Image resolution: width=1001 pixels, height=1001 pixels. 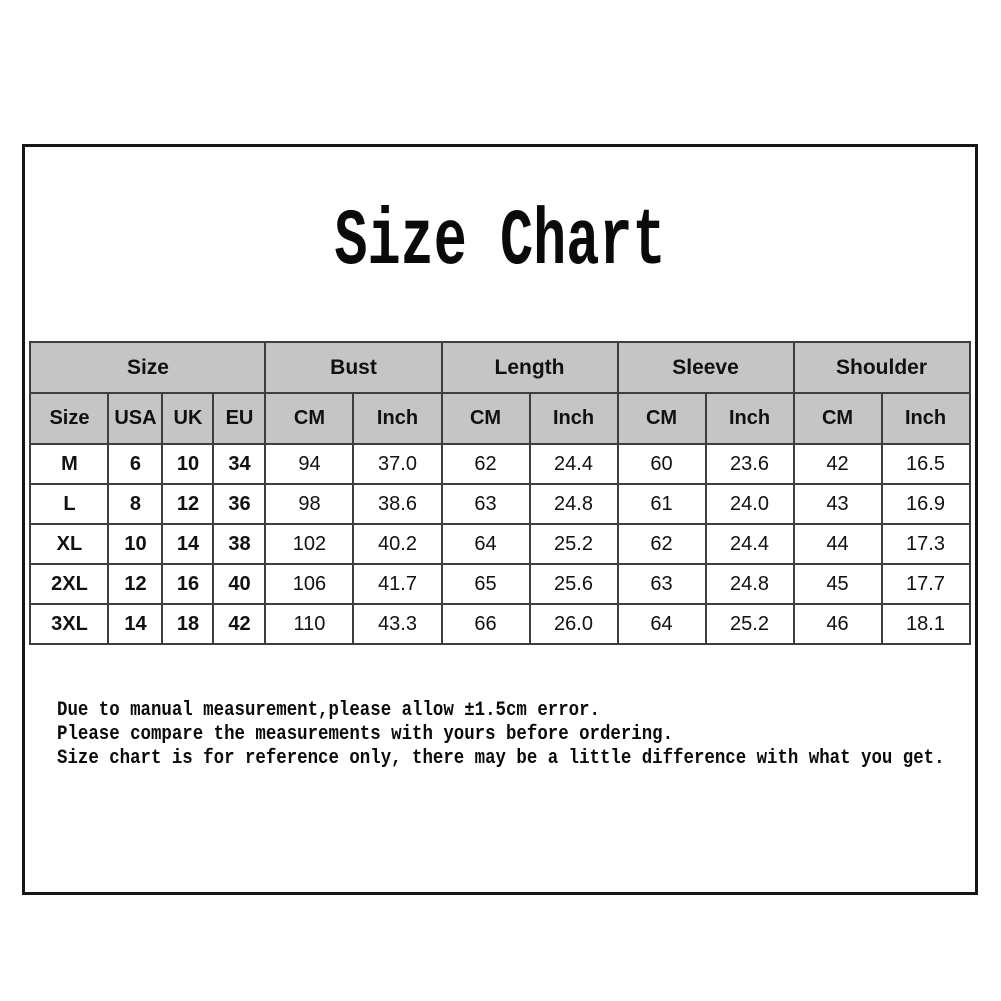 What do you see at coordinates (529, 367) in the screenshot?
I see `group-header-length: Length` at bounding box center [529, 367].